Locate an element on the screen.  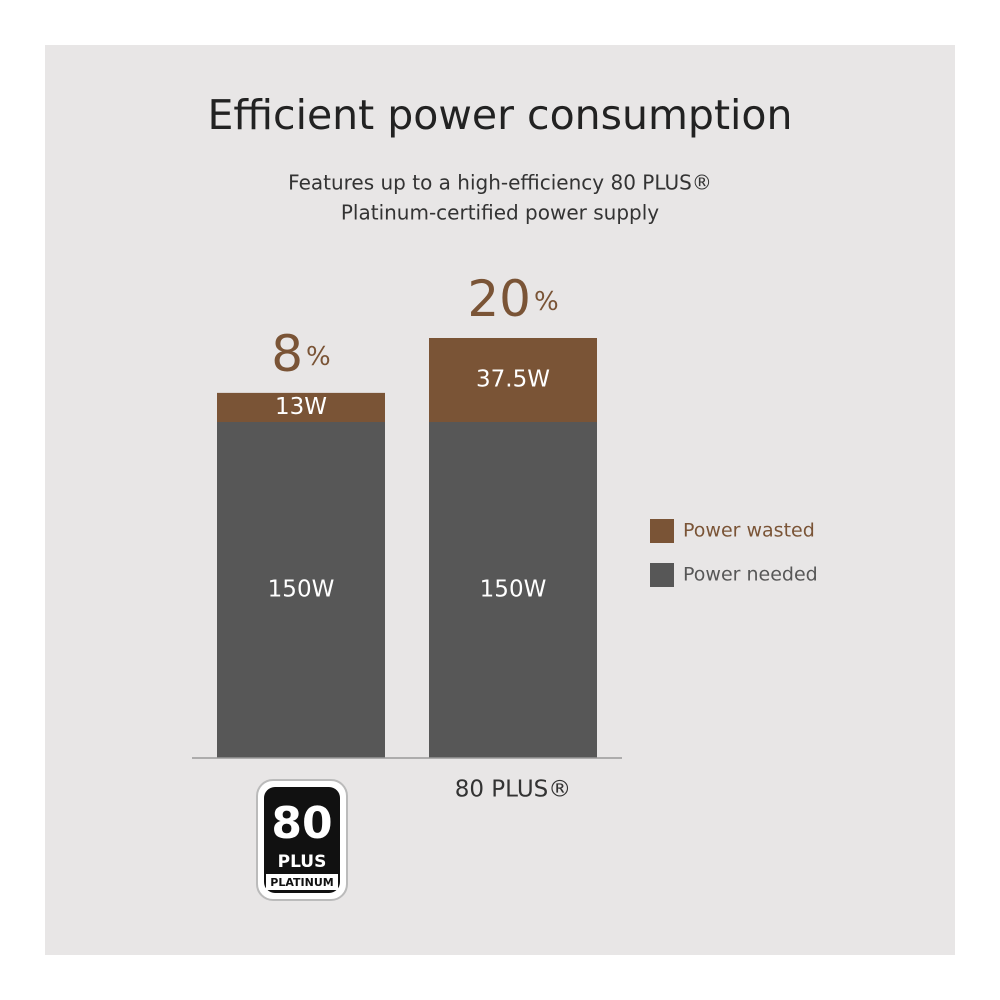
share-label: 20% is located at coordinates (512, 299).